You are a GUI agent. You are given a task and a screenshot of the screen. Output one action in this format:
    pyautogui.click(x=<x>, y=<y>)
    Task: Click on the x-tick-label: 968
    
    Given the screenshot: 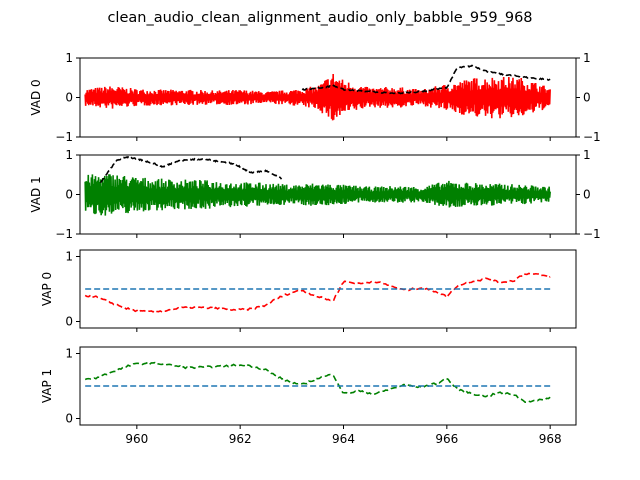 What is the action you would take?
    pyautogui.click(x=550, y=439)
    